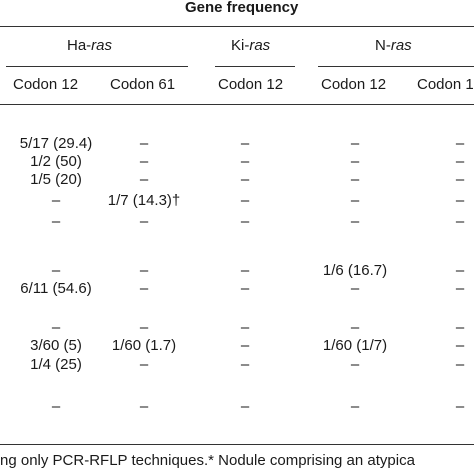  Describe the element at coordinates (255, 66) in the screenshot. I see `gene-span-rule-ki` at that location.